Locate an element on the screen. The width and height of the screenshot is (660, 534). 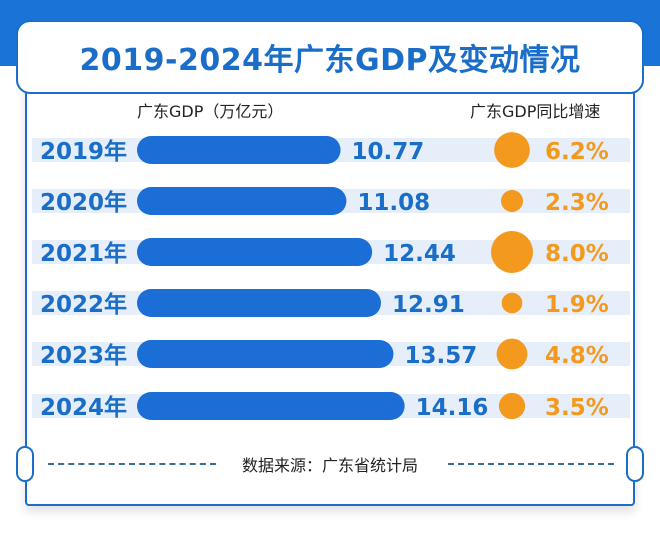
left-notch is located at coordinates (25, 464).